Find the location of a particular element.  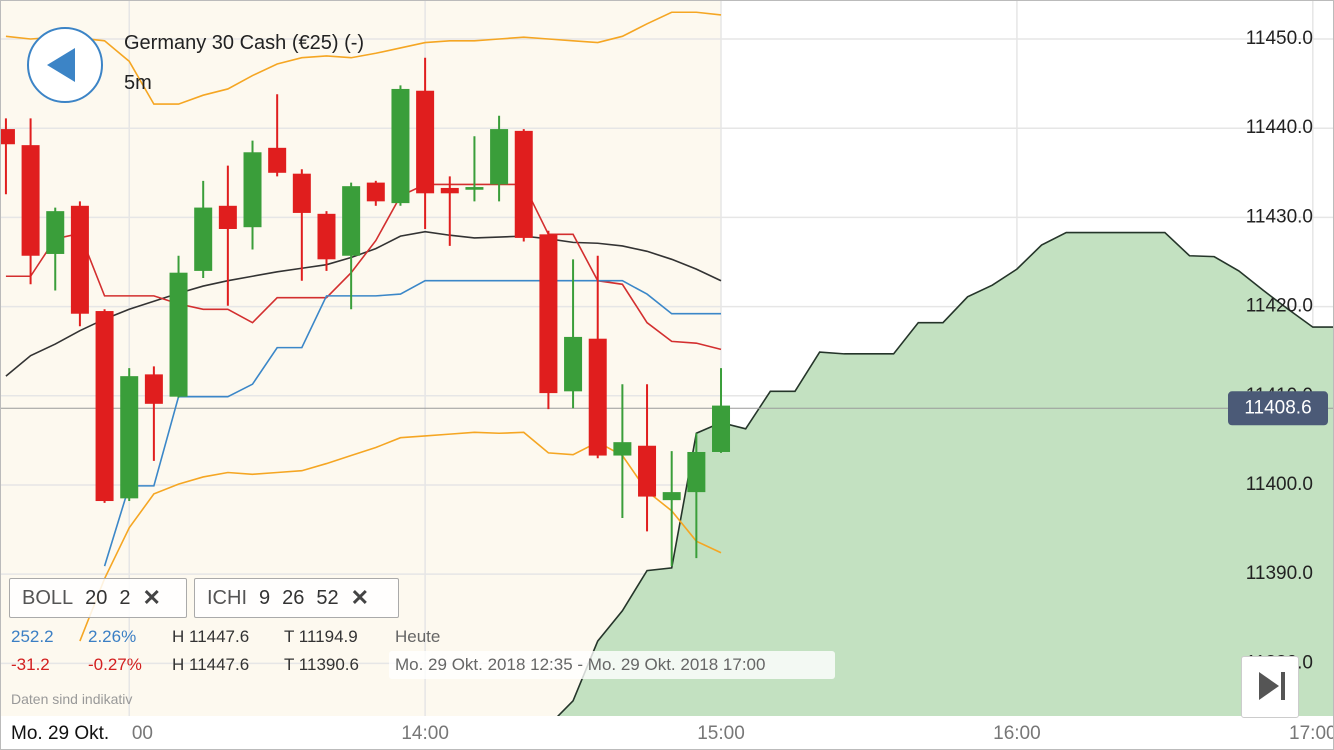

period-highlight is located at coordinates (612, 665).